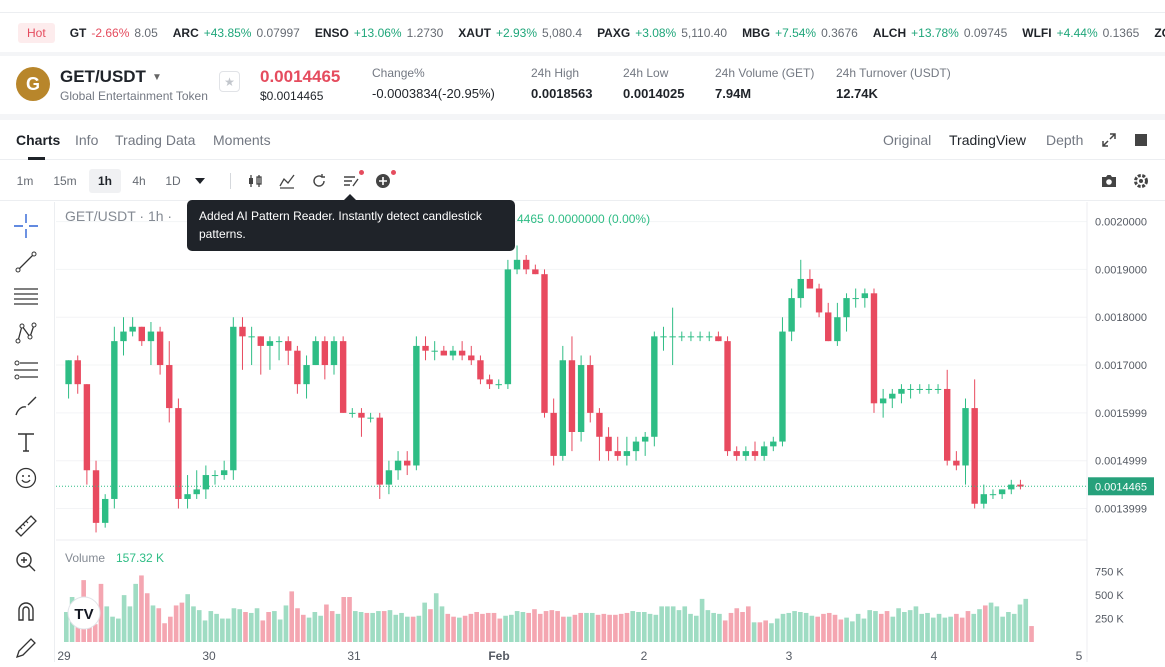 This screenshot has width=1165, height=667. I want to click on hot-tag: Hot, so click(36, 32).